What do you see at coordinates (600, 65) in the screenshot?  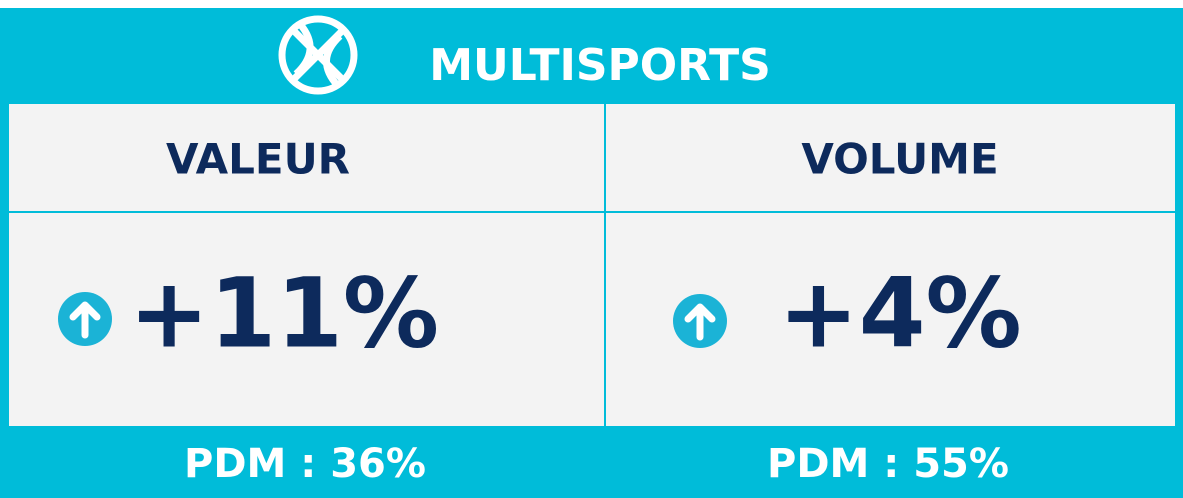 I see `header-title: MULTISPORTS` at bounding box center [600, 65].